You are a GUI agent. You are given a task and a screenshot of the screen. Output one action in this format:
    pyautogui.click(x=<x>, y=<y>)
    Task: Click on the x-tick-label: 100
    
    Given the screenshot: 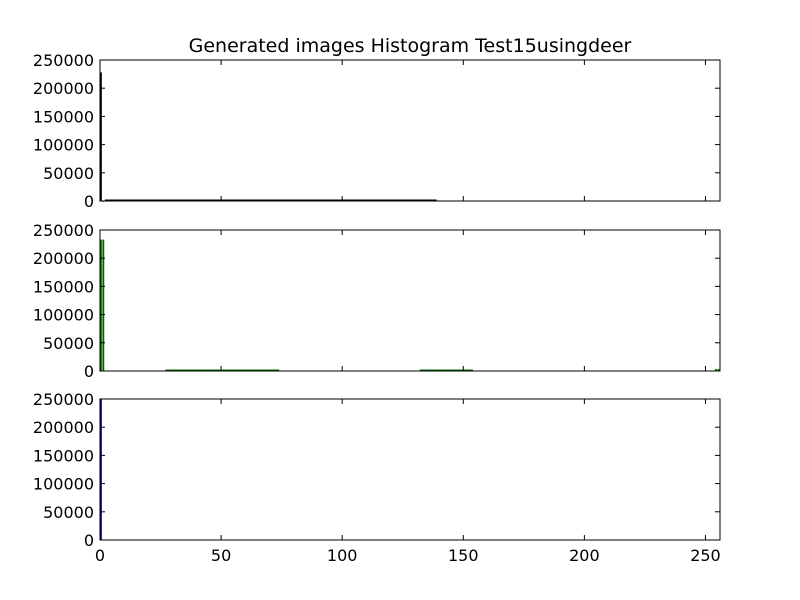 What is the action you would take?
    pyautogui.click(x=342, y=555)
    